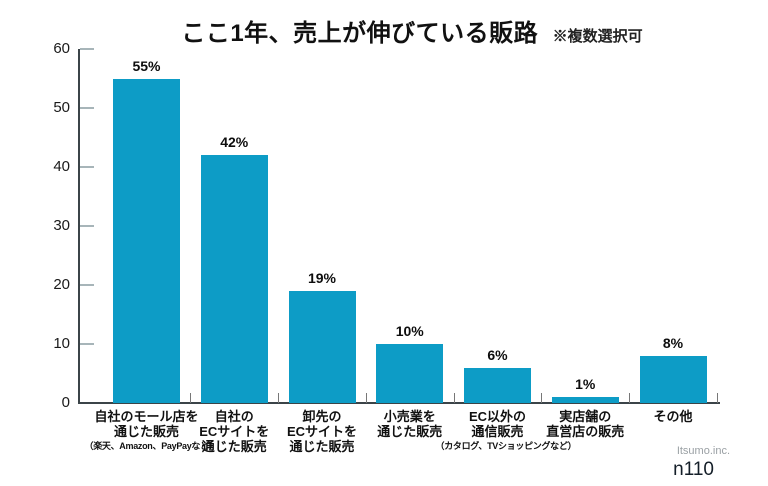 The width and height of the screenshot is (768, 486). What do you see at coordinates (409, 416) in the screenshot?
I see `category-label-line: 小売業を` at bounding box center [409, 416].